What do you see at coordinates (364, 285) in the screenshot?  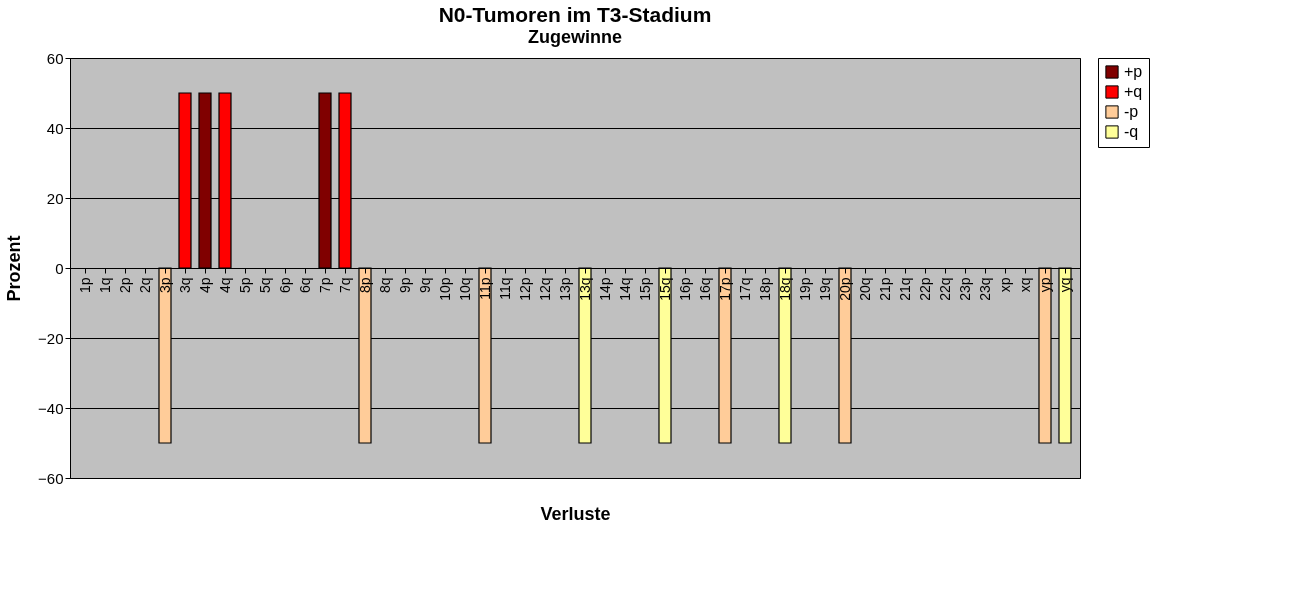 I see `x-tick-label: 8p` at bounding box center [364, 285].